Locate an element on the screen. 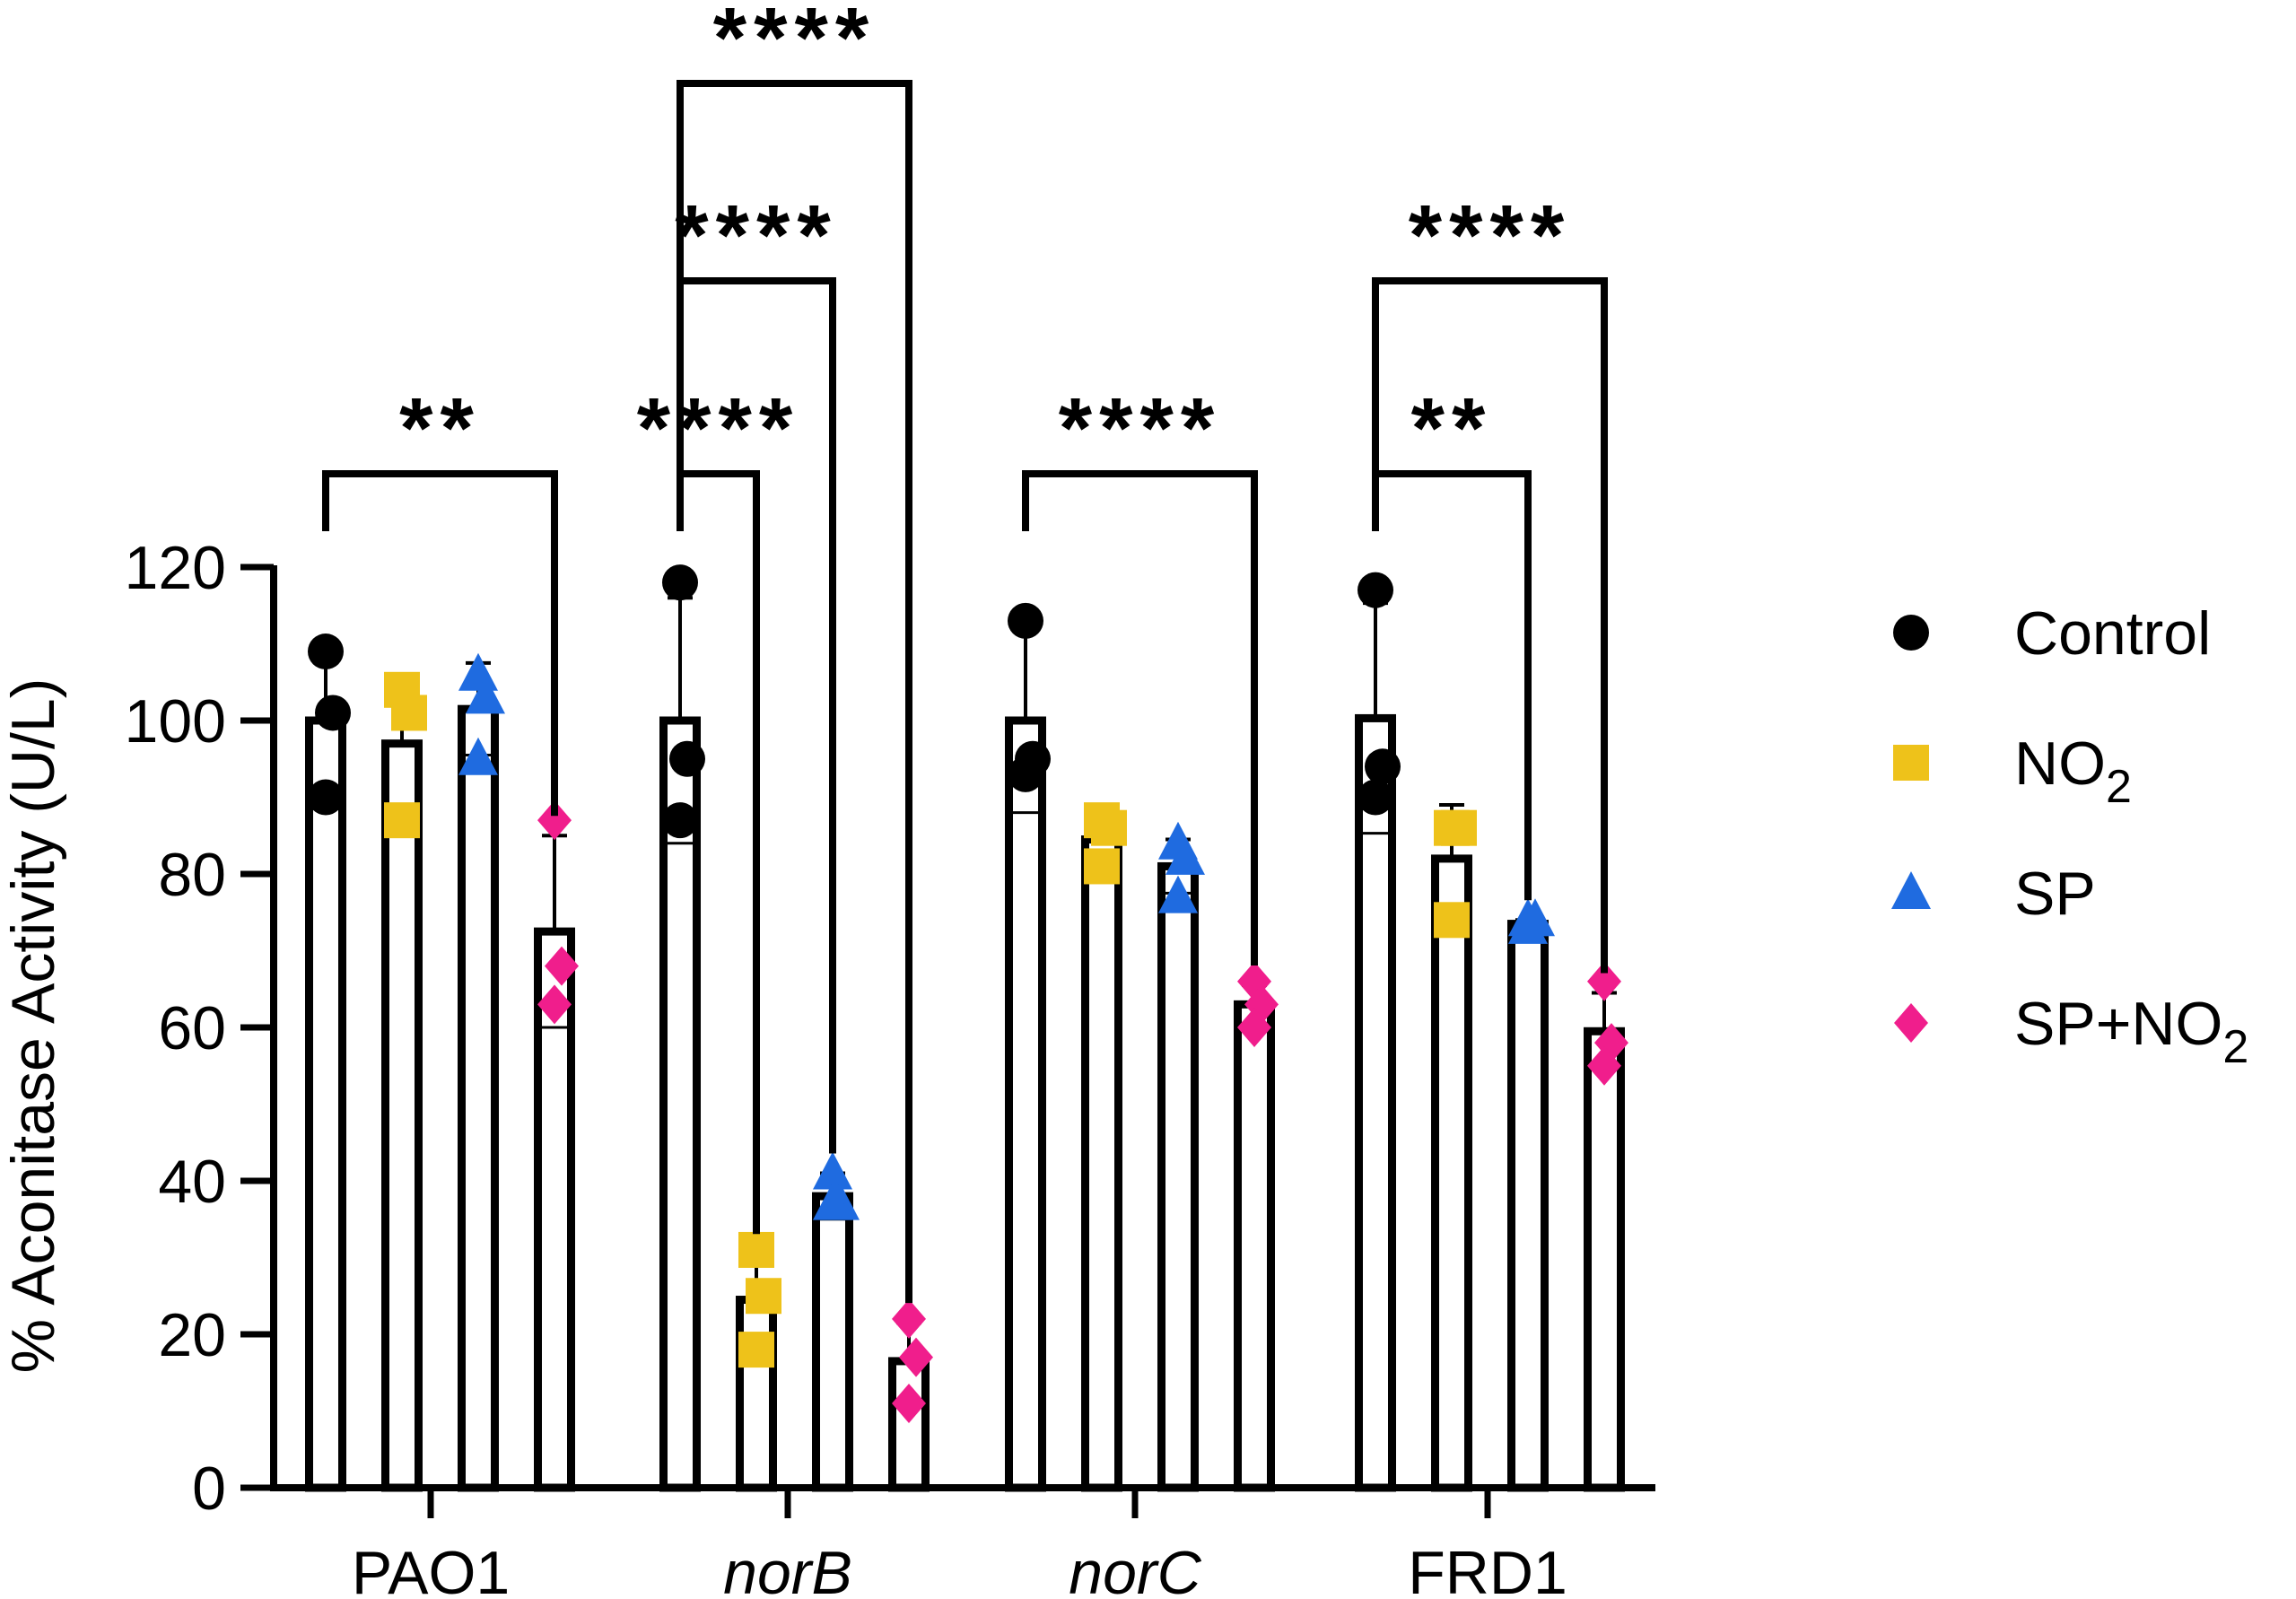 The image size is (2296, 1599). y-tick-label-120: 120 is located at coordinates (176, 568).